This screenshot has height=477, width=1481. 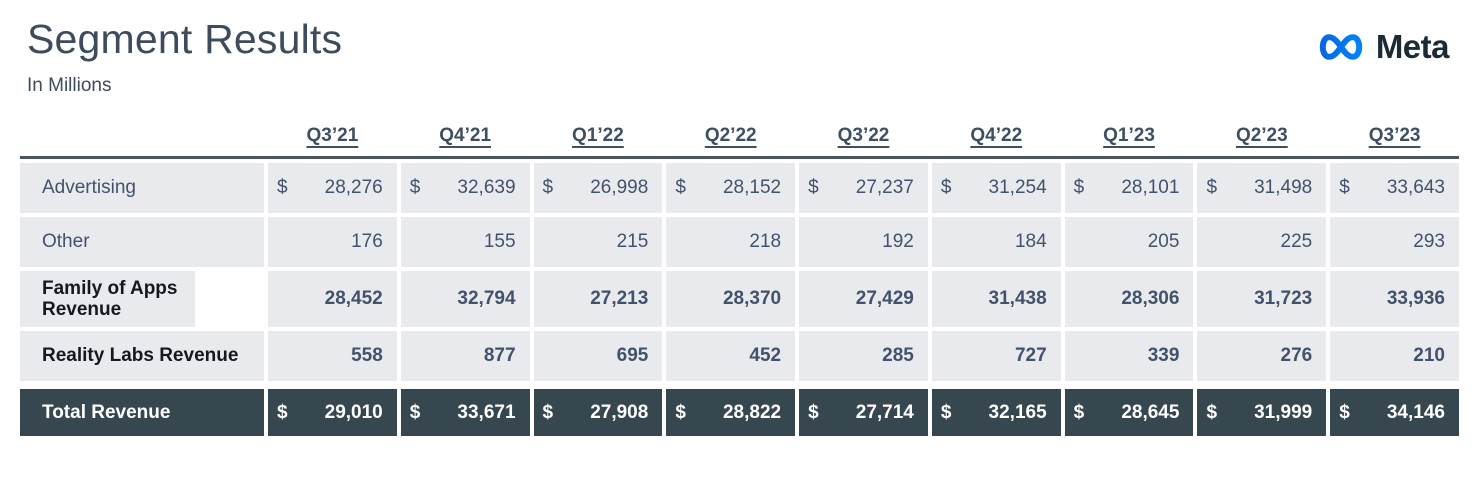 I want to click on cell-value: 27,429, so click(x=884, y=298).